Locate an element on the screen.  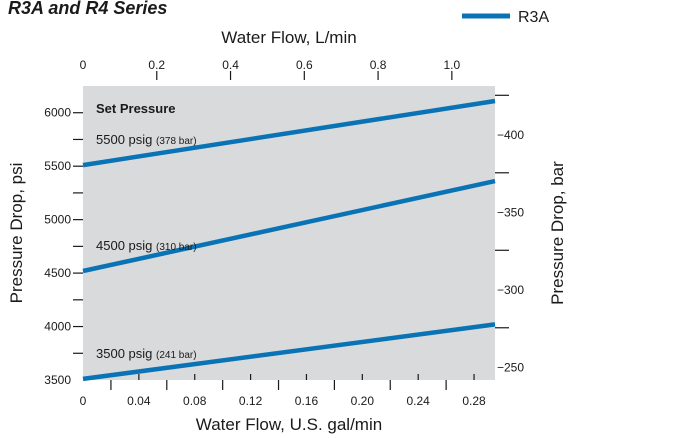
bottom-axis-tick-label: 0.28 is located at coordinates (474, 401).